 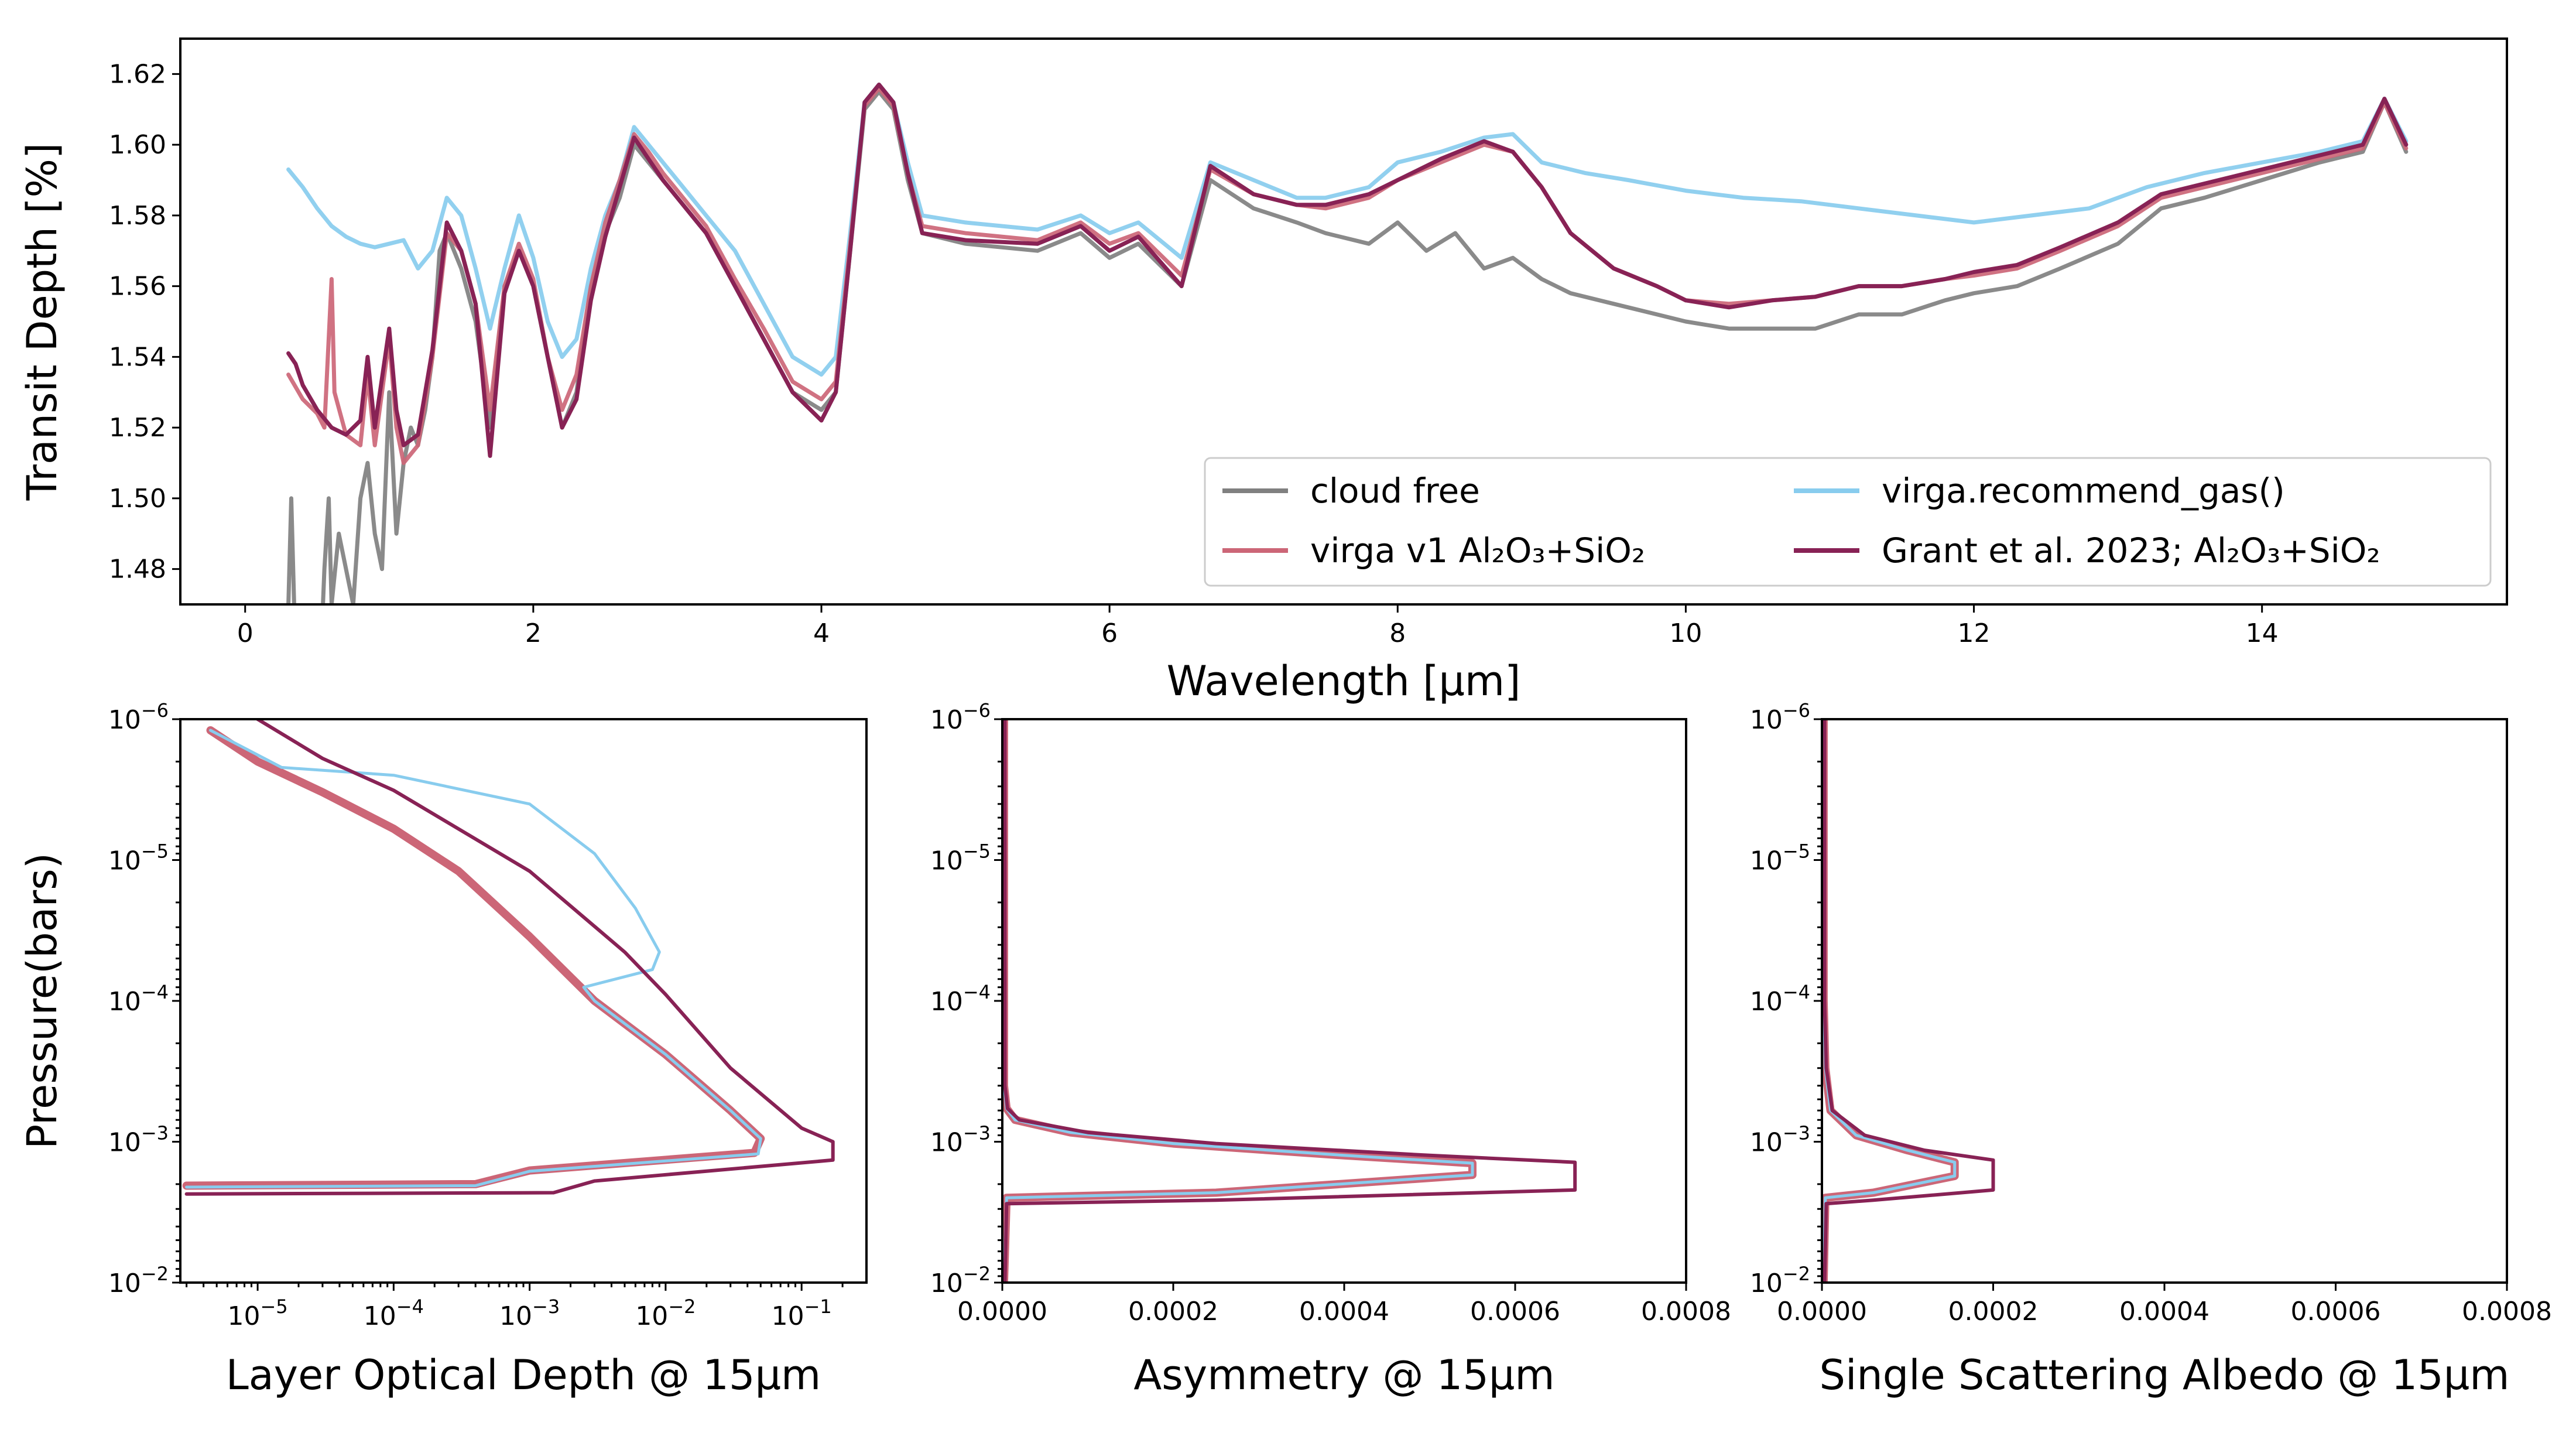 What do you see at coordinates (529, 1313) in the screenshot?
I see `xtick-label-optical_depth-2: 10⁻³` at bounding box center [529, 1313].